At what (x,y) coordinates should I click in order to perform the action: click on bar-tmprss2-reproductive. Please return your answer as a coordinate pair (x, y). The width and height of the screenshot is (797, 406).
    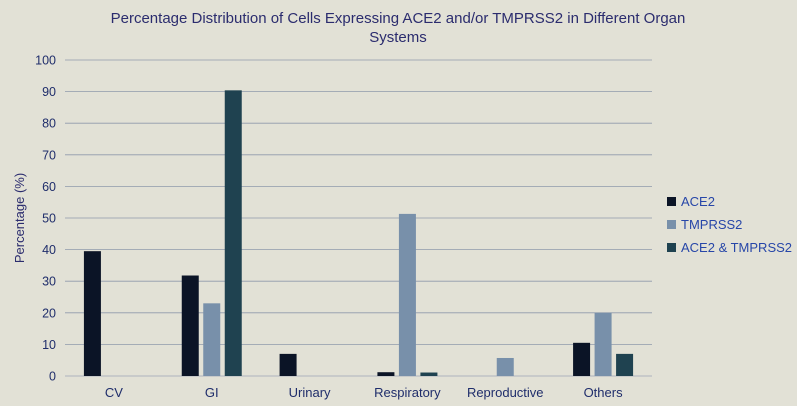
    Looking at the image, I should click on (505, 366).